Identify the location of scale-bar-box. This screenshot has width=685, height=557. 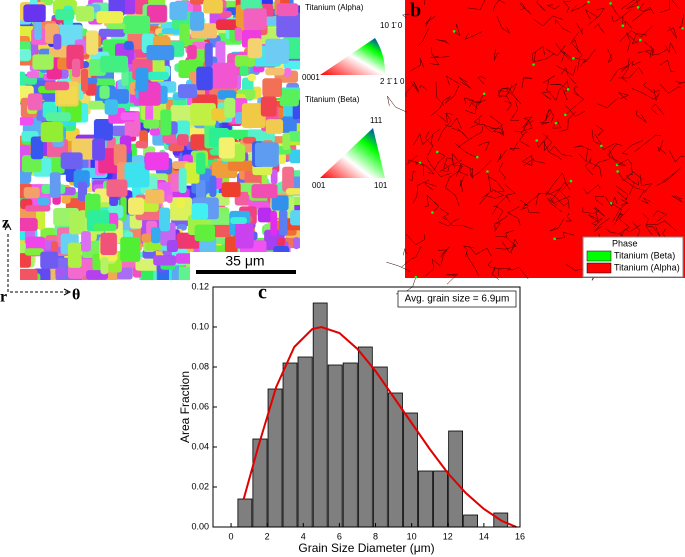
(245, 266).